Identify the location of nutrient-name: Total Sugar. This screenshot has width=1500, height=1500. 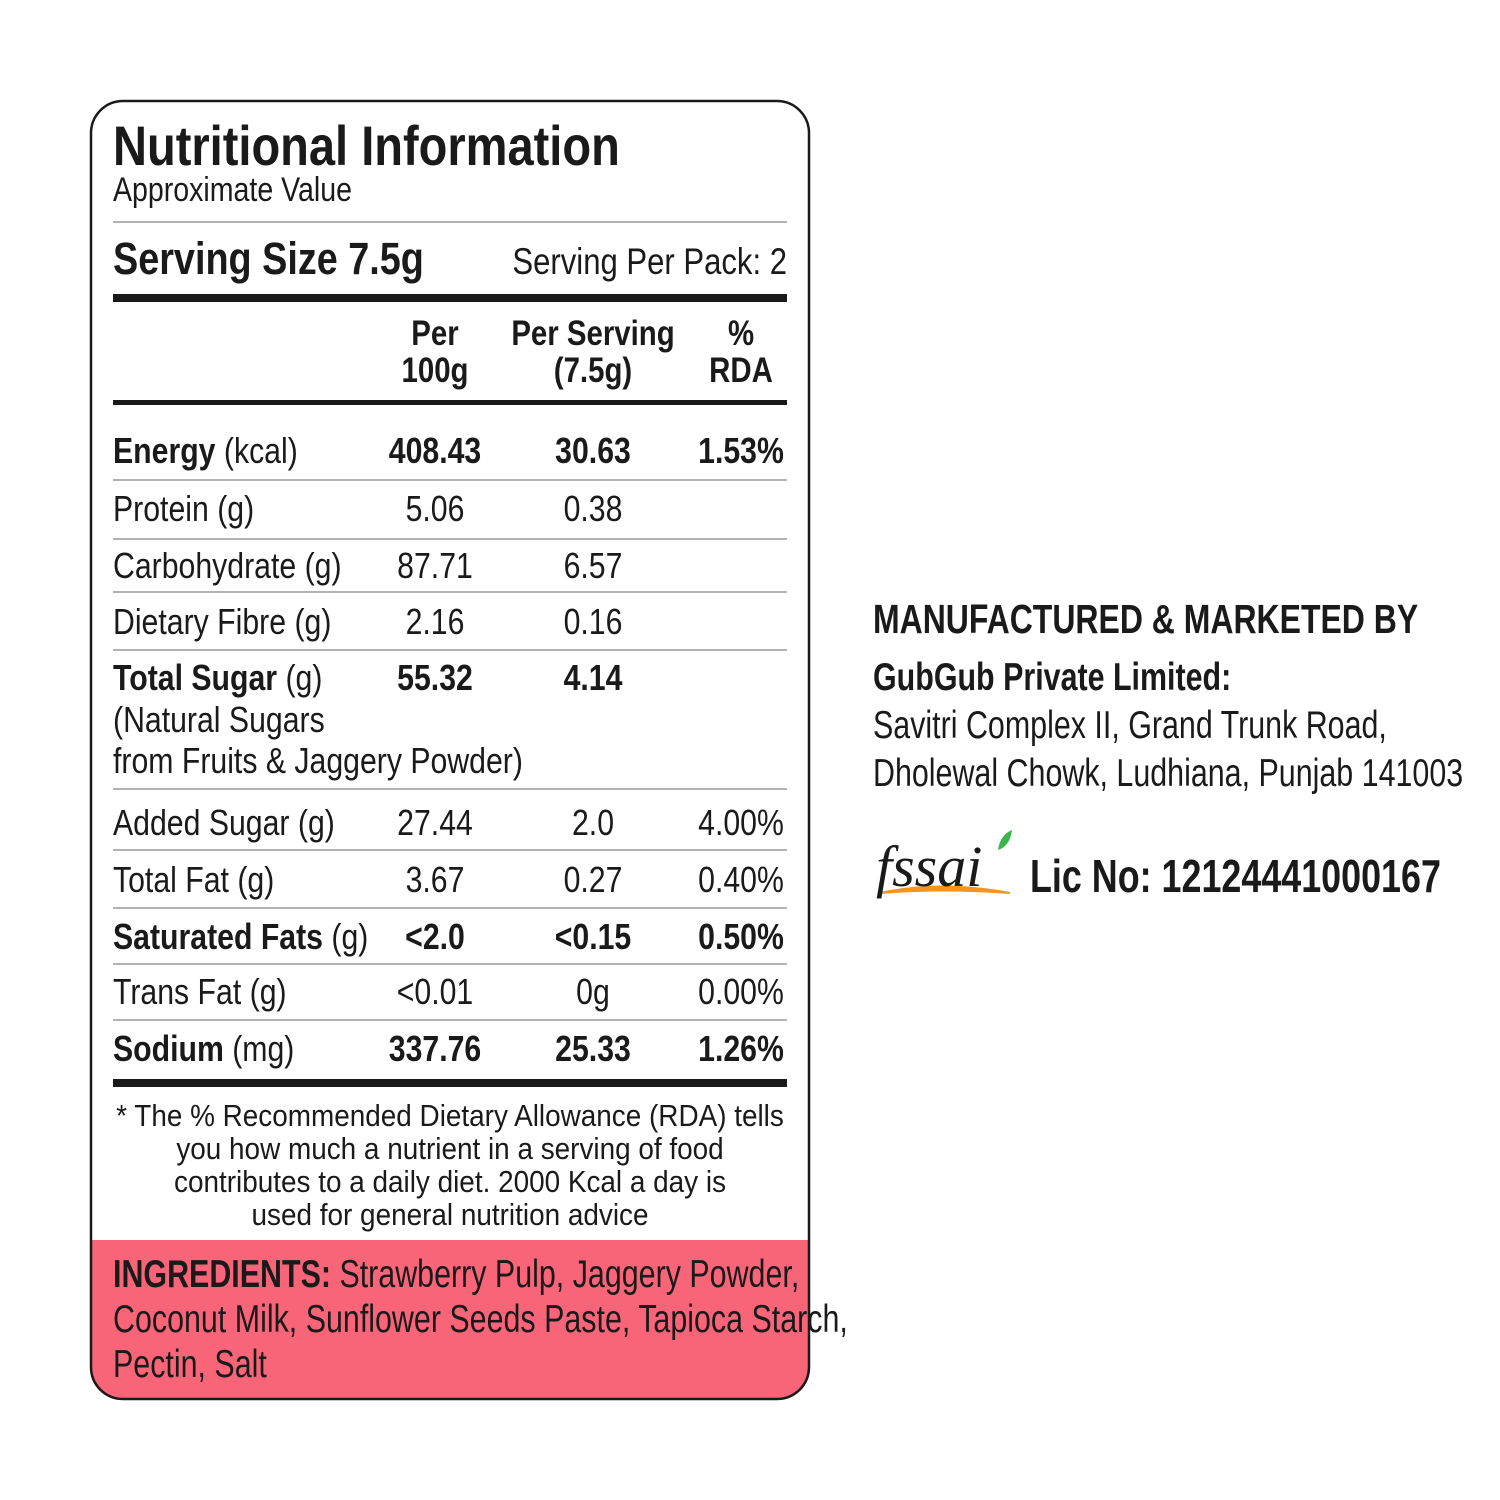
(195, 679).